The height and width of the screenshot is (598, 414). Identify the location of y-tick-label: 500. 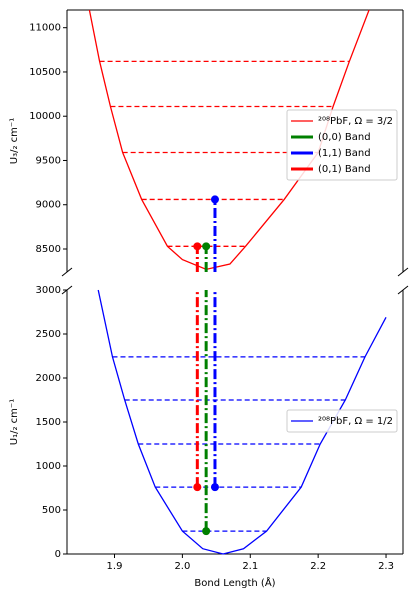
(51, 510).